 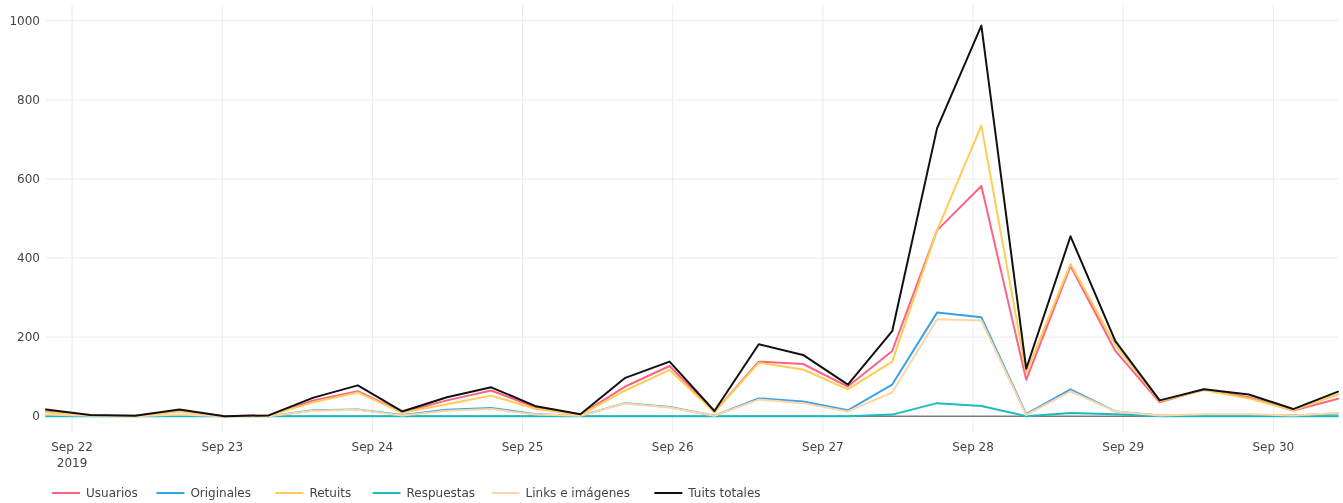 What do you see at coordinates (577, 493) in the screenshot?
I see `legend-label: Links e imágenes` at bounding box center [577, 493].